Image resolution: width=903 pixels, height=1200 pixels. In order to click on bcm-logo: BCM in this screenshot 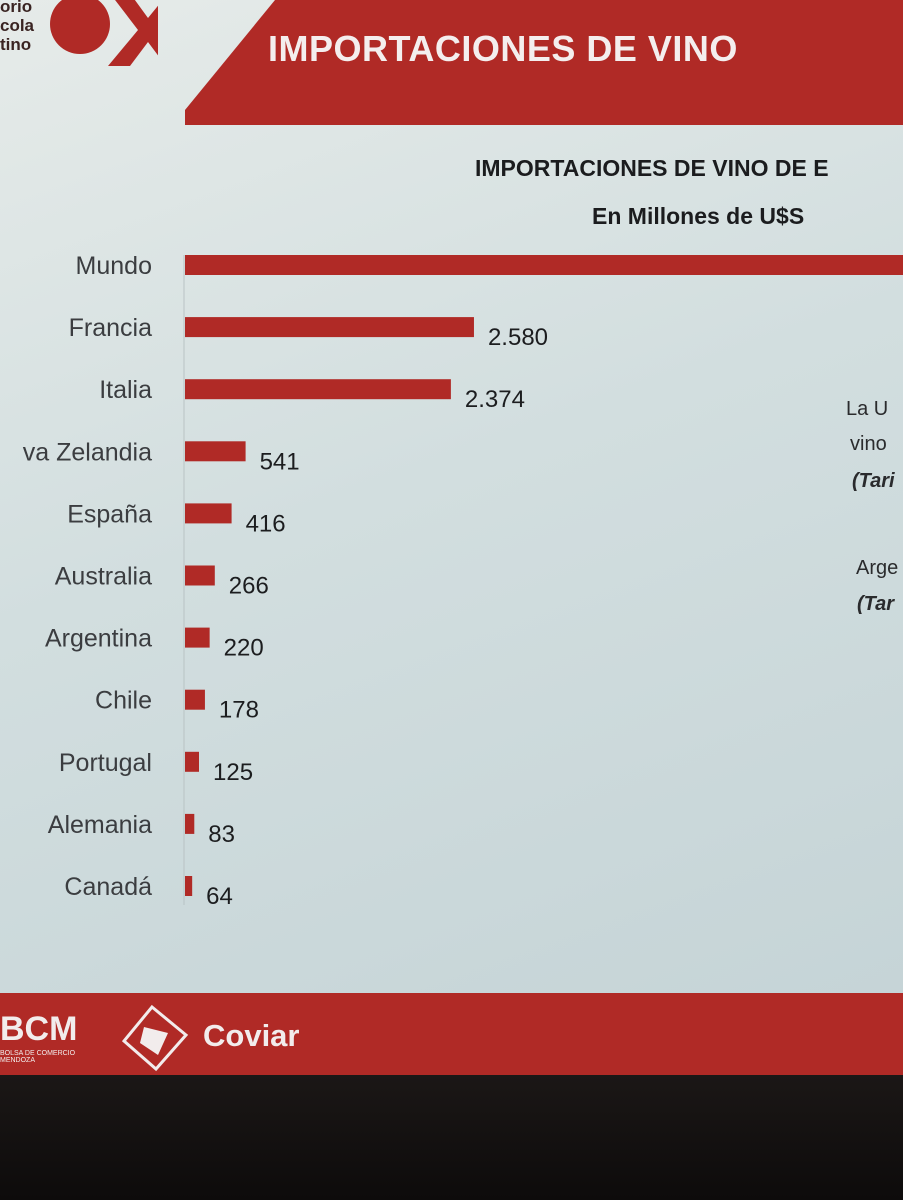, I will do `click(39, 1029)`.